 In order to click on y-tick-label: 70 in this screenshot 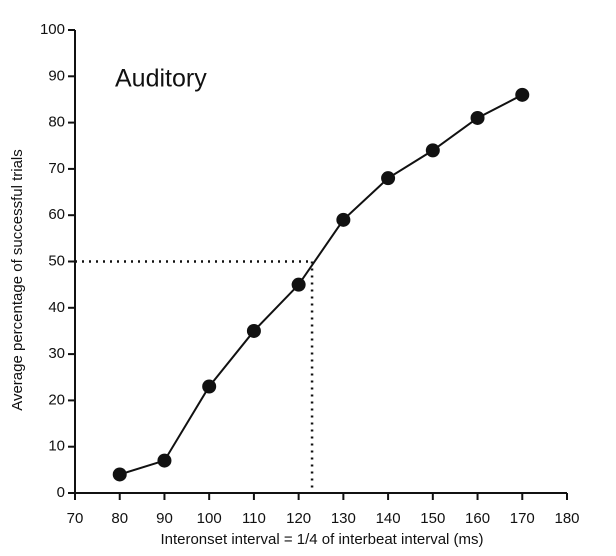, I will do `click(56, 168)`.